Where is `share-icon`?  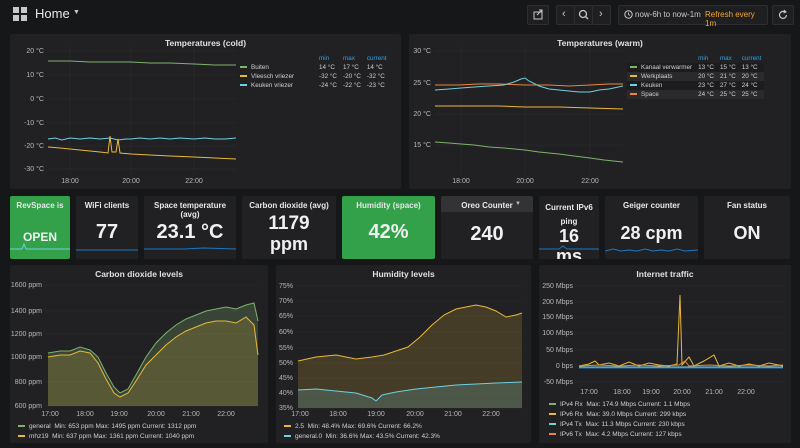 share-icon is located at coordinates (538, 14).